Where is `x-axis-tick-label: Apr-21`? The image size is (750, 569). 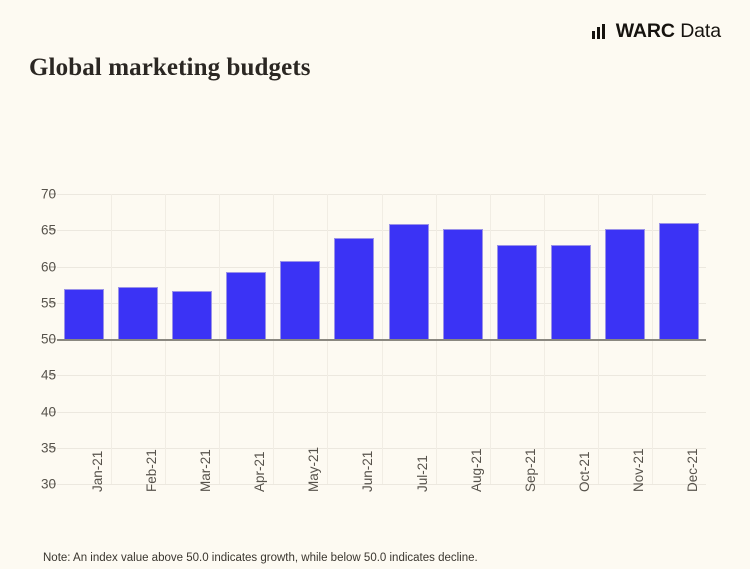
x-axis-tick-label: Apr-21 is located at coordinates (260, 471).